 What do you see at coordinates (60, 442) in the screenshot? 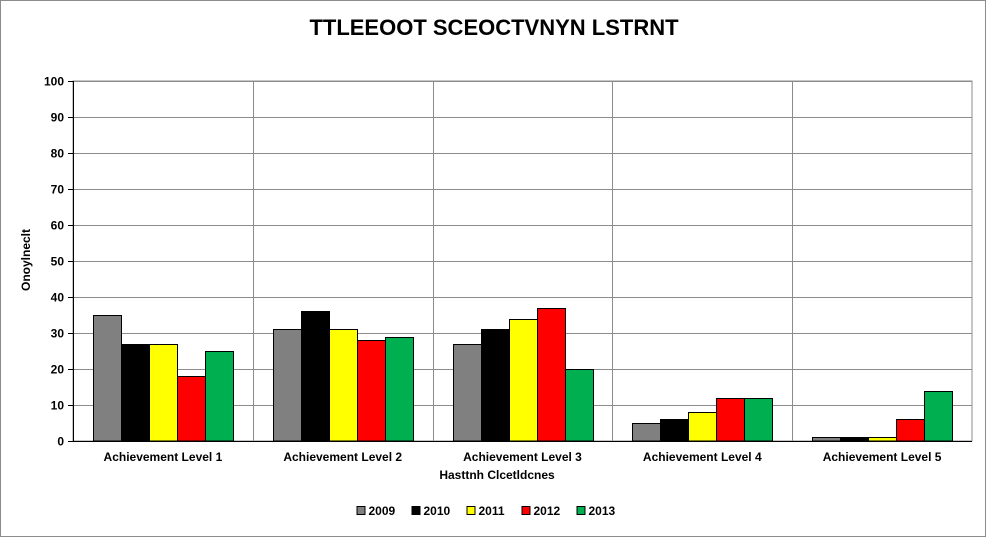
I see `y-tick-label: 0` at bounding box center [60, 442].